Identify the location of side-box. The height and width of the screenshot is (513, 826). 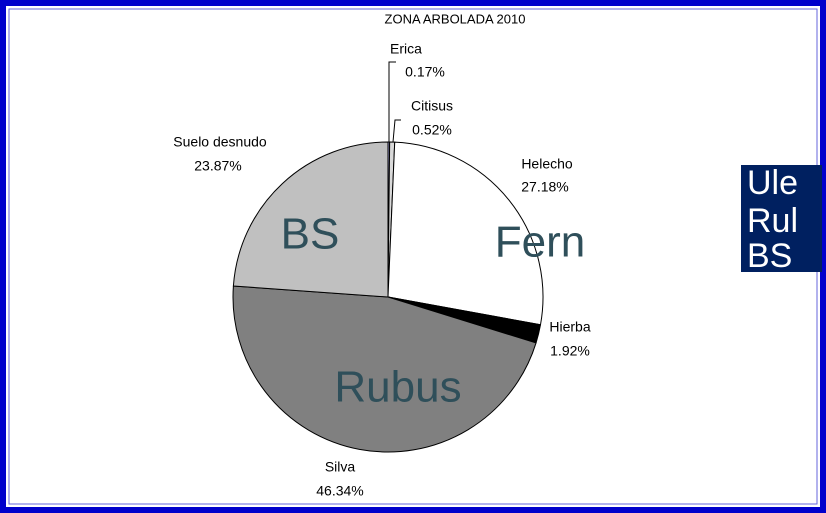
(781, 218).